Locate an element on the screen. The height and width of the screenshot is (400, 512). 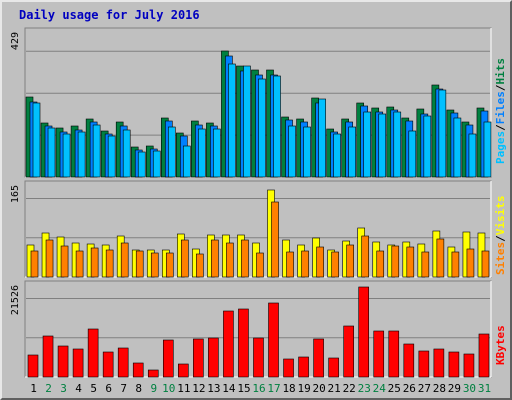
axis-label-hits: Hits is located at coordinates (500, 71).